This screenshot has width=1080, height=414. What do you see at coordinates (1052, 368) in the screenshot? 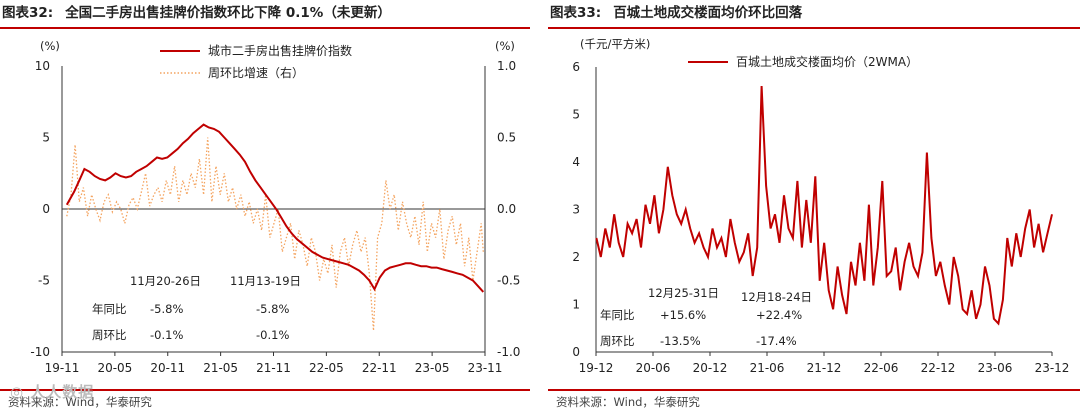
I see `x-tick-label: 23-12` at bounding box center [1052, 368].